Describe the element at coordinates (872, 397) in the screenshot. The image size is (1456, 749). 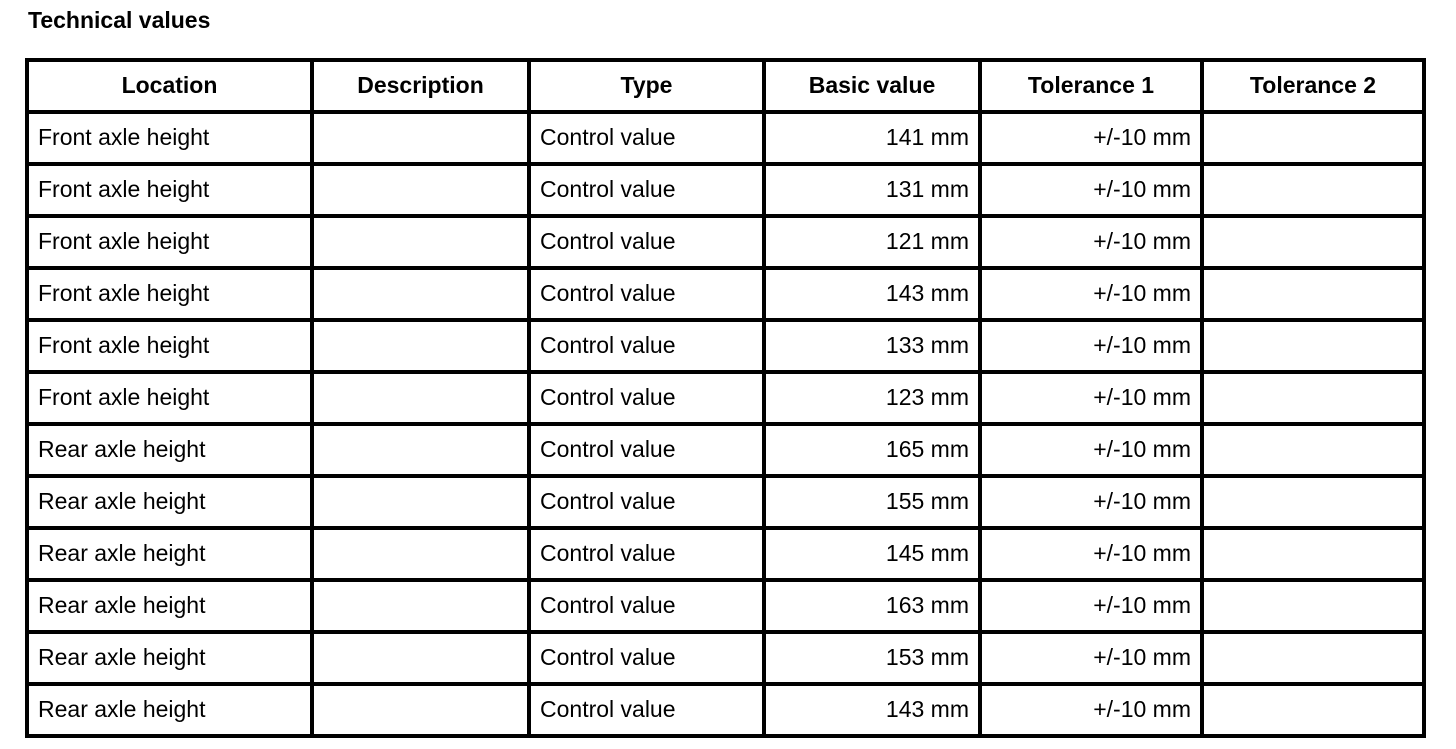
I see `cell-basic-value: 123 mm` at that location.